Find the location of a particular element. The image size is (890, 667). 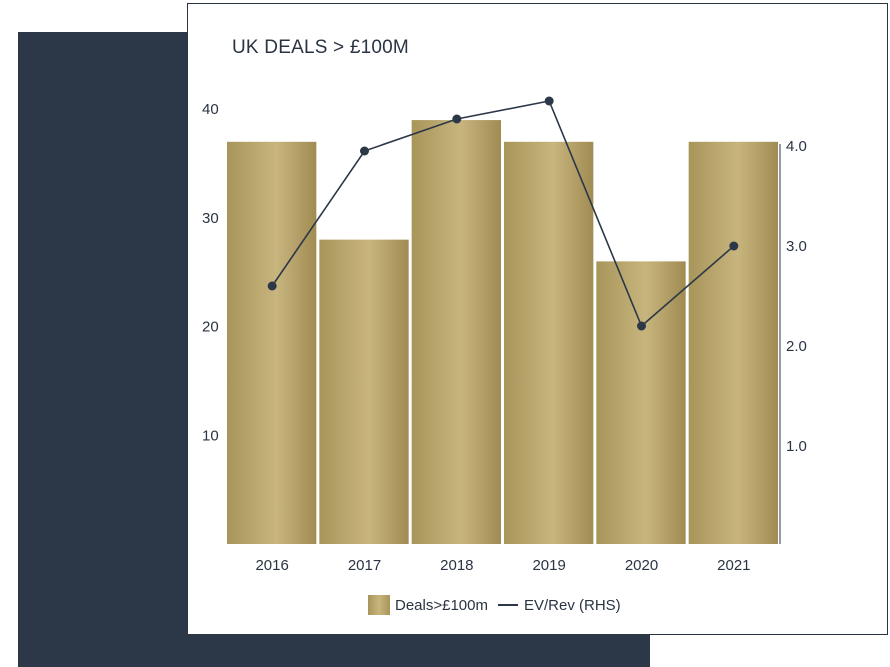

y-right-tick-2.0: 2.0 is located at coordinates (796, 346).